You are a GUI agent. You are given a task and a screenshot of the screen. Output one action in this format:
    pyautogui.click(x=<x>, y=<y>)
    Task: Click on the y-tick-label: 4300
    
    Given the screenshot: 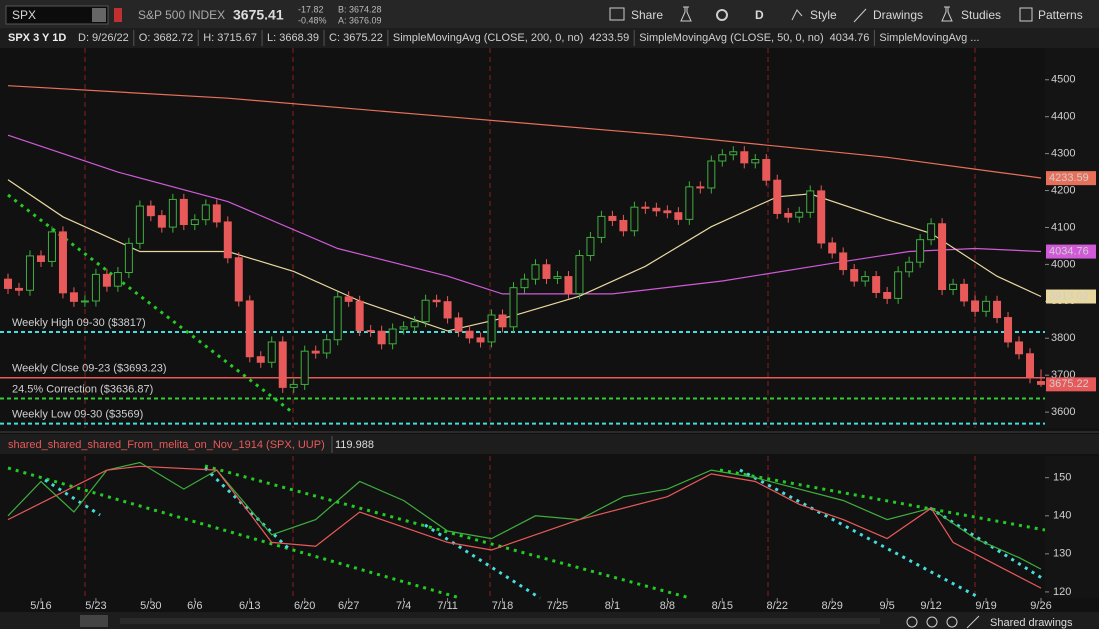 What is the action you would take?
    pyautogui.click(x=1063, y=154)
    